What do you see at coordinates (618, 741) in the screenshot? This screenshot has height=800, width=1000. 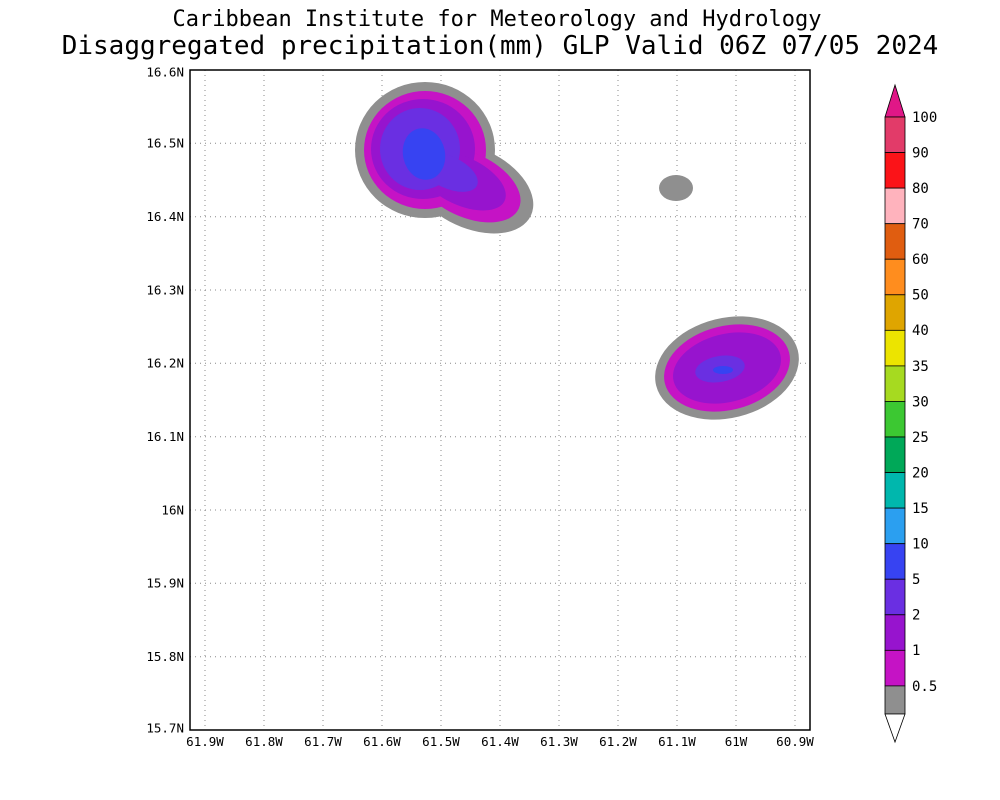 I see `x-axis-tick-label: 61.2W` at bounding box center [618, 741].